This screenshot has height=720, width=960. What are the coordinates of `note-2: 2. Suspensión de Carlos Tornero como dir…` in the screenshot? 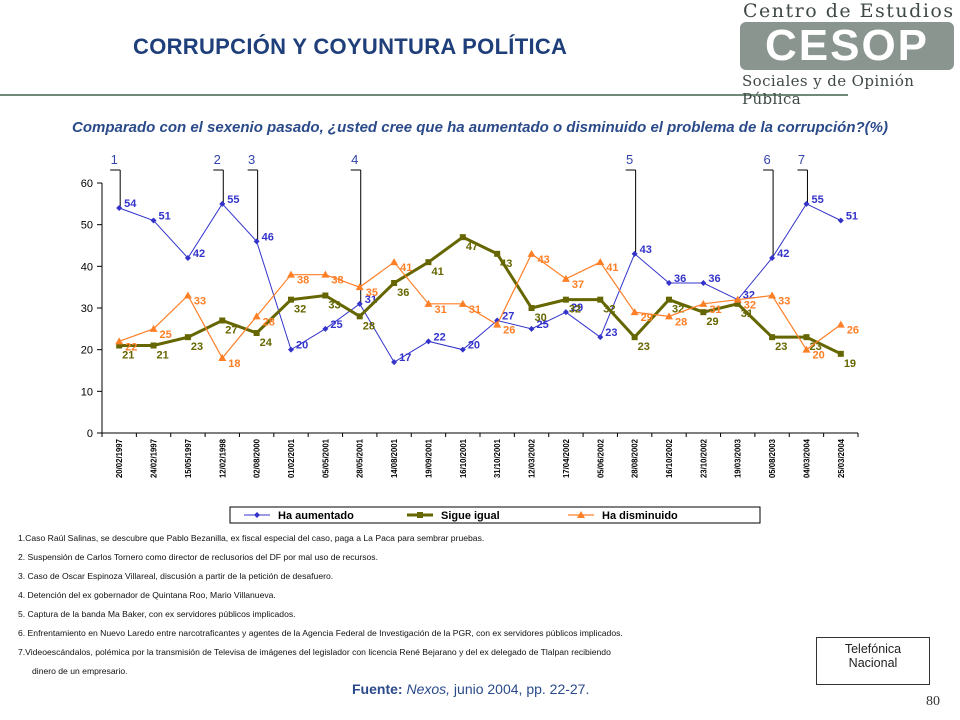 It's located at (198, 557).